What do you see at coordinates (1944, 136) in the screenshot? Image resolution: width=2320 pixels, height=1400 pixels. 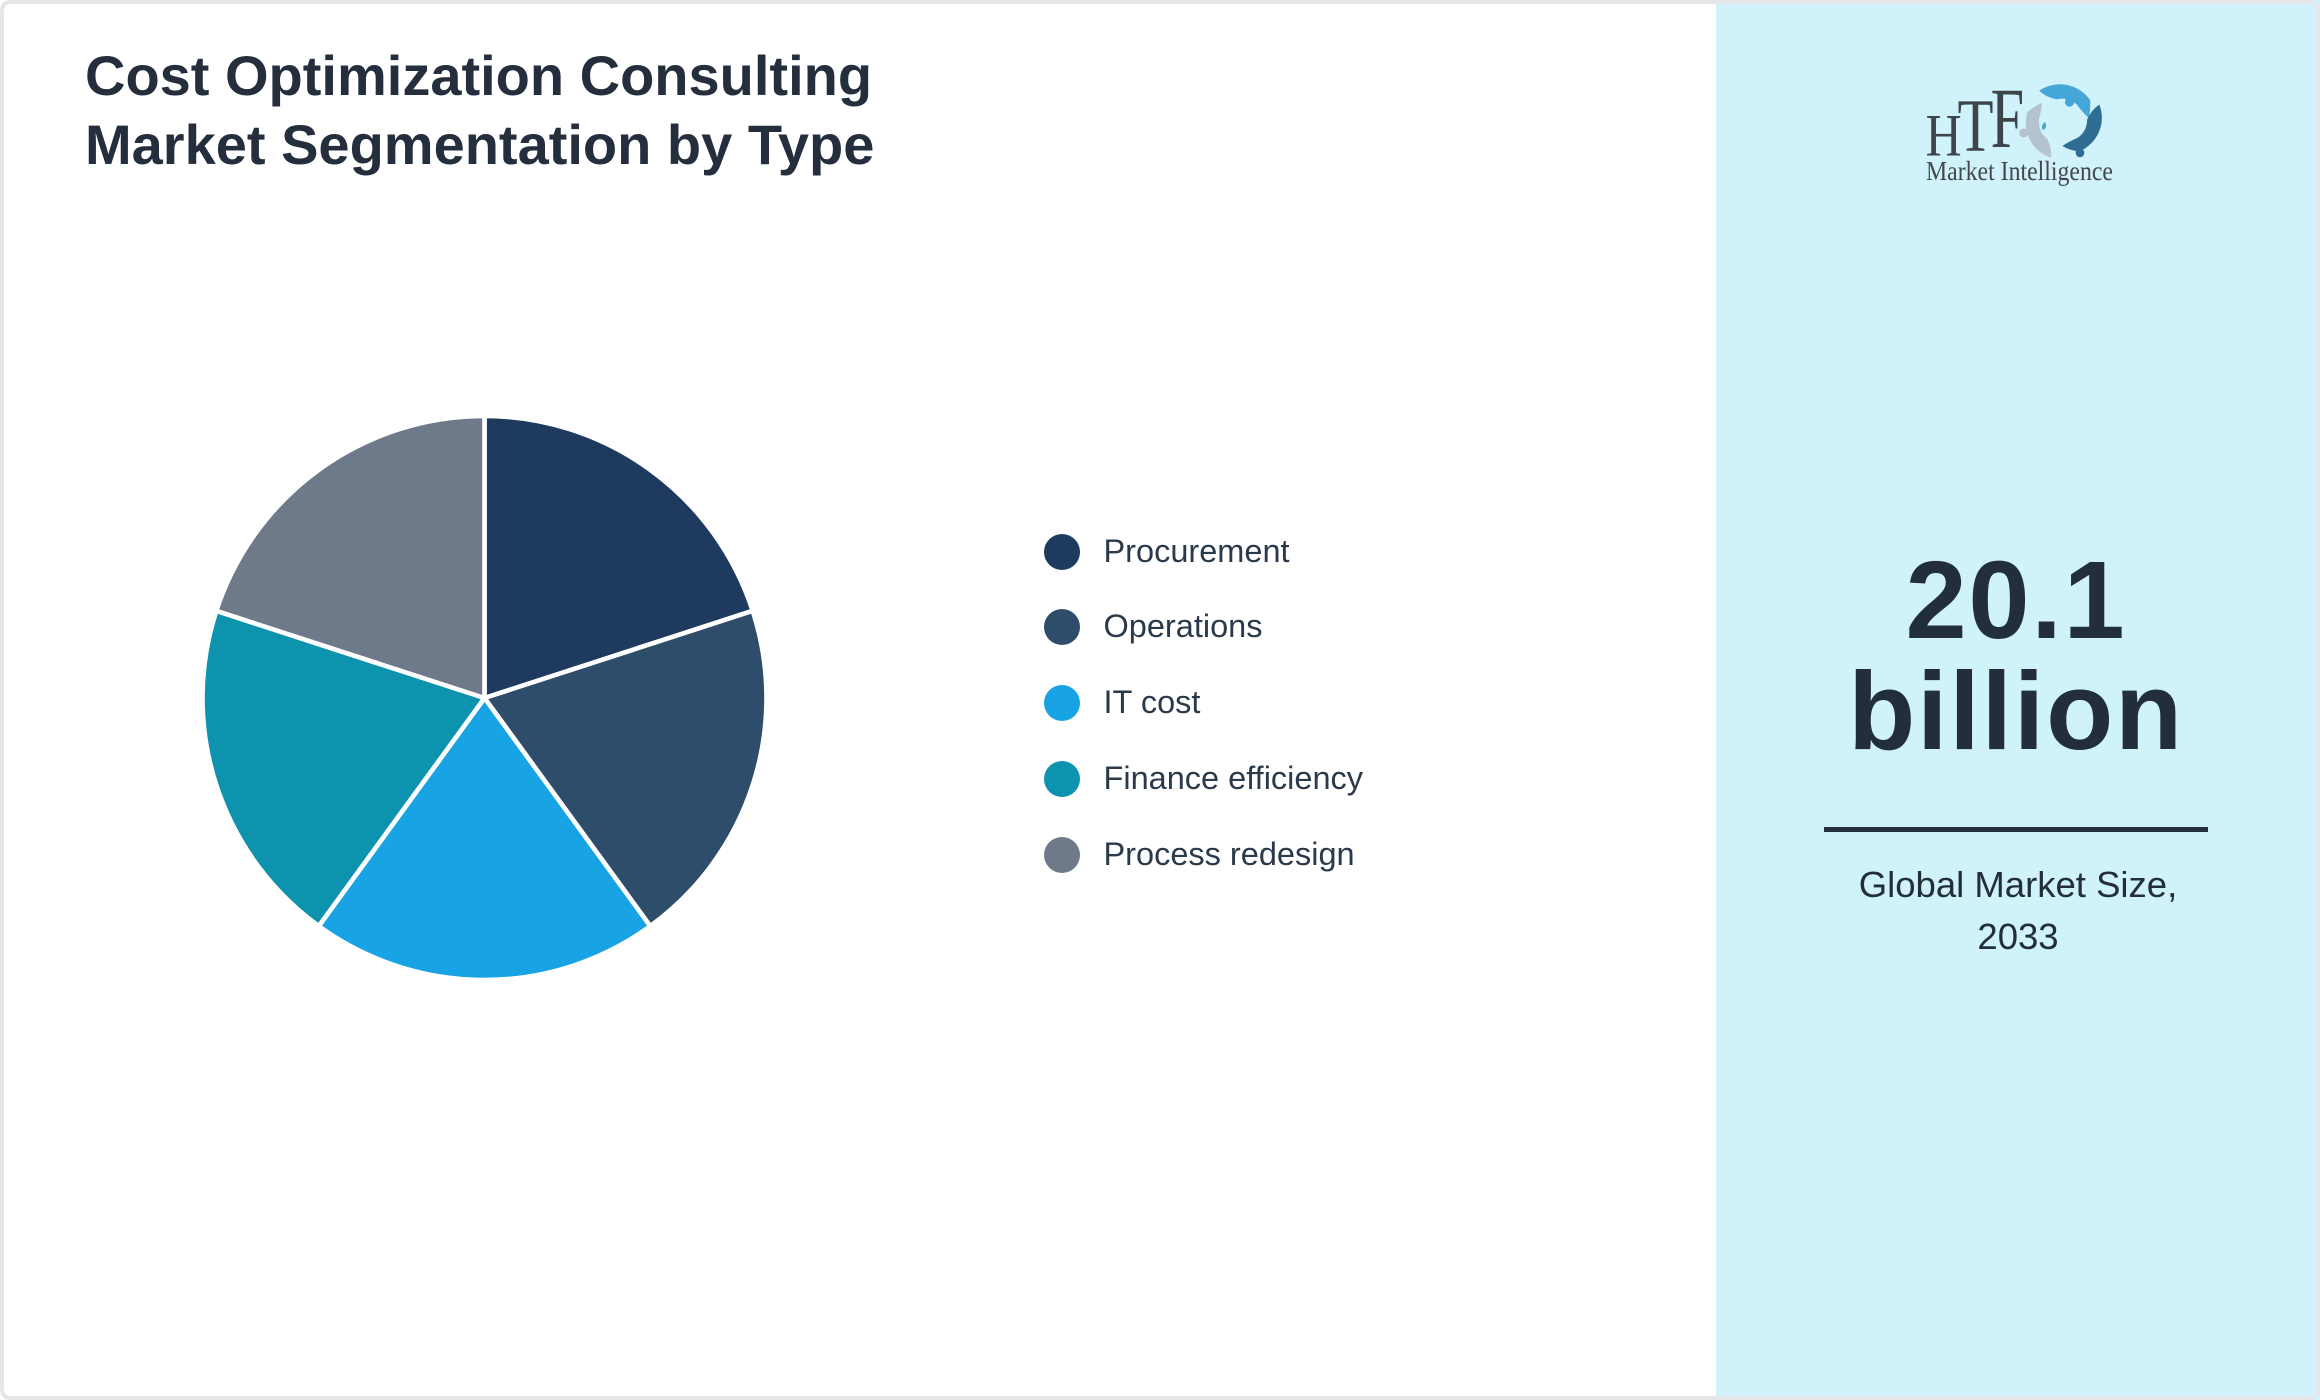 I see `svg-text: H` at bounding box center [1944, 136].